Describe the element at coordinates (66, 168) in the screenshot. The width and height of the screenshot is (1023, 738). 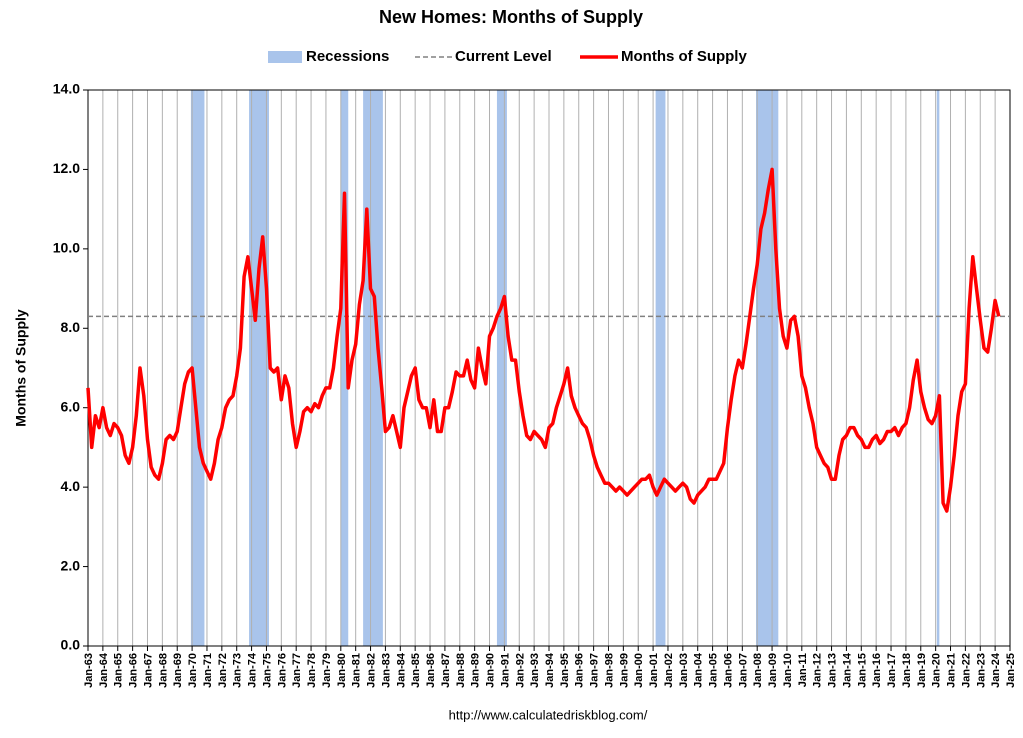
I see `y-tick-label: 12.0` at that location.